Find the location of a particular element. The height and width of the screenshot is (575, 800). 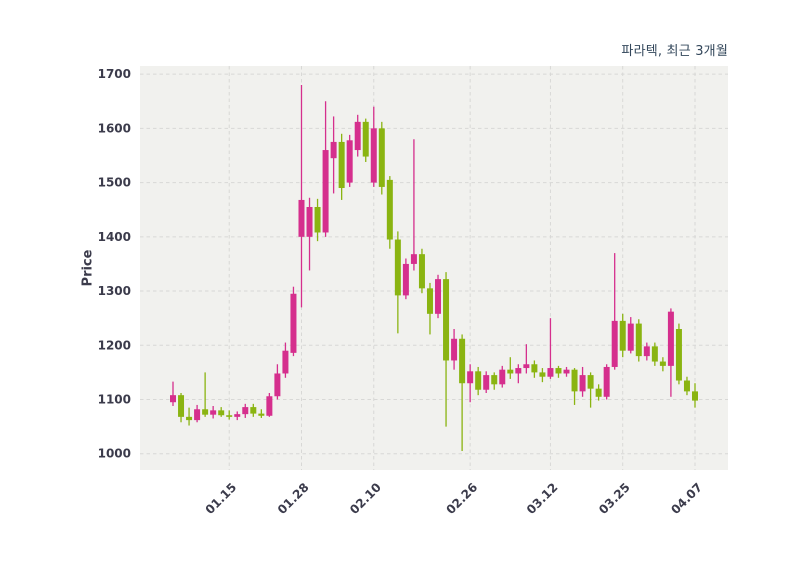

y-tick-label: 1500 is located at coordinates (114, 183).